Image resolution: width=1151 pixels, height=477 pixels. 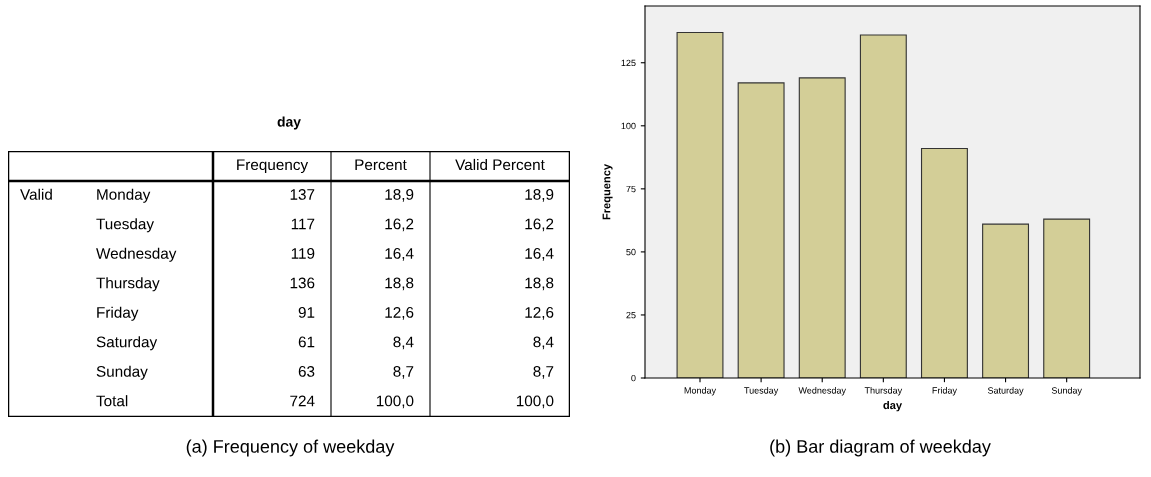 I want to click on category-label: Total, so click(x=112, y=401).